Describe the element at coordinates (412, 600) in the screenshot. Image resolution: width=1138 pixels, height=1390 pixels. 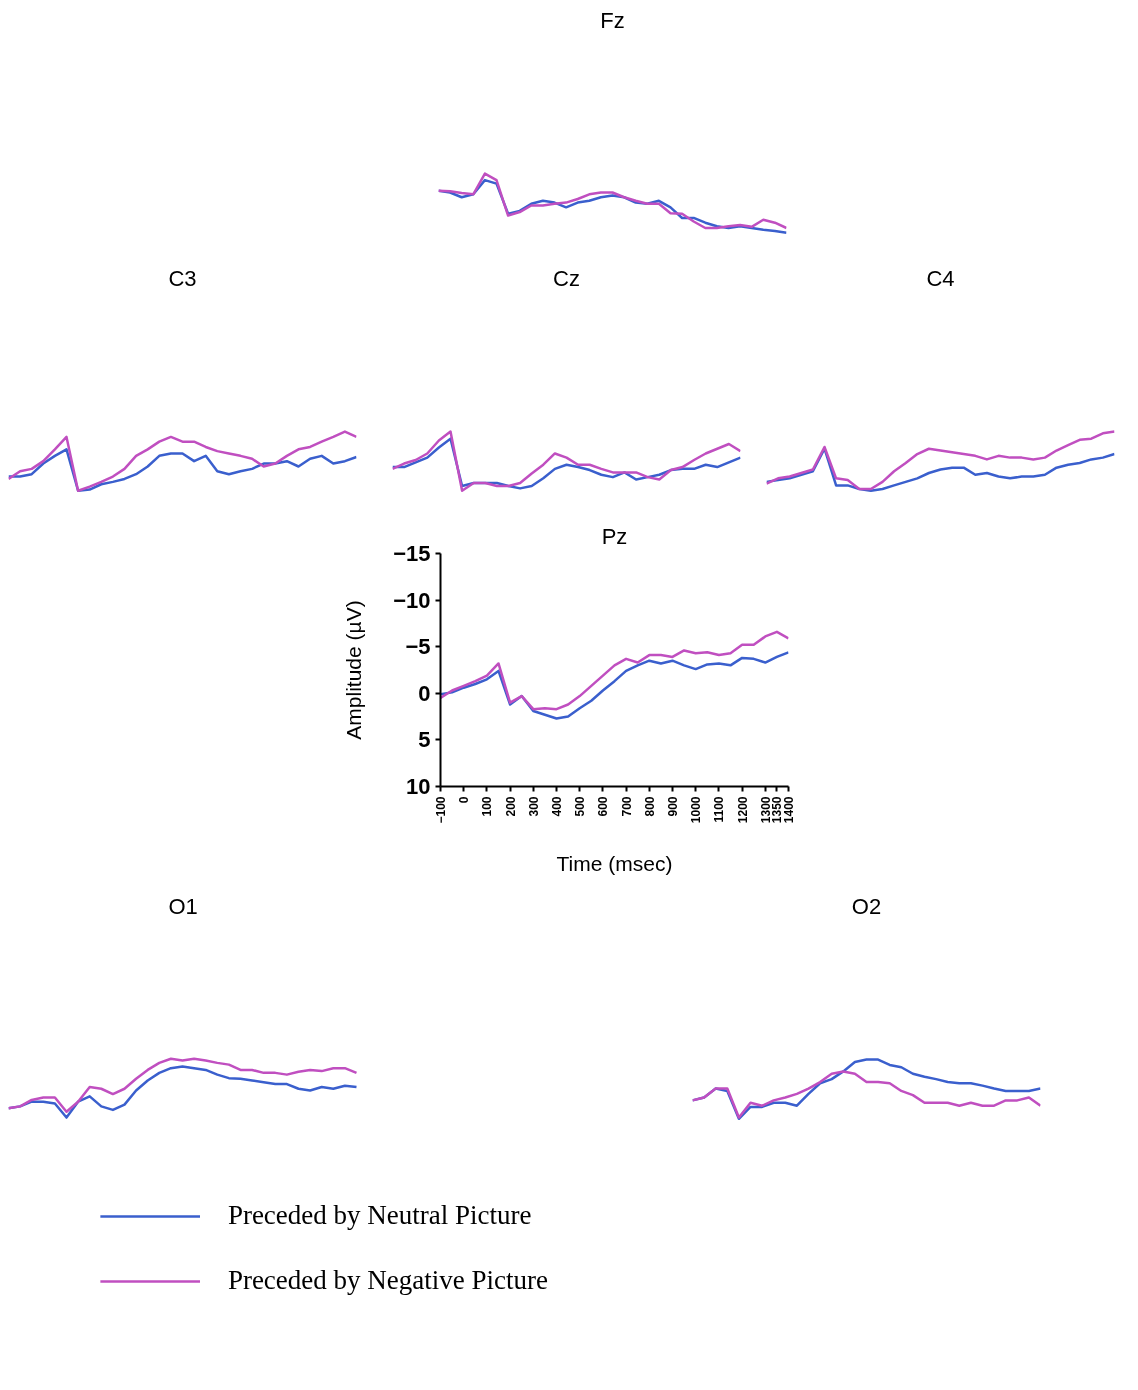
I see `y-tick-label: −10` at that location.